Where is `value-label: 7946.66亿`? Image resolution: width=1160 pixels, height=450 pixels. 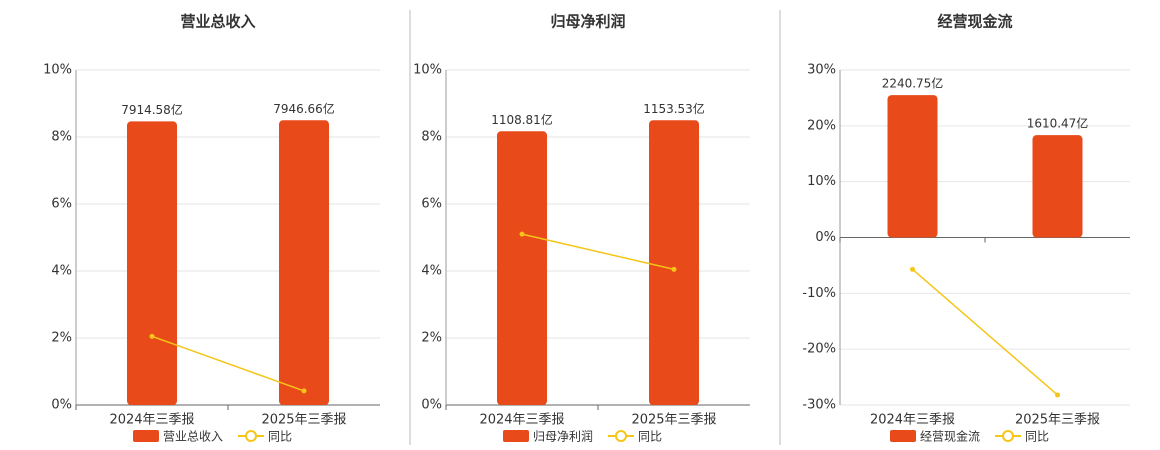
value-label: 7946.66亿 is located at coordinates (304, 108).